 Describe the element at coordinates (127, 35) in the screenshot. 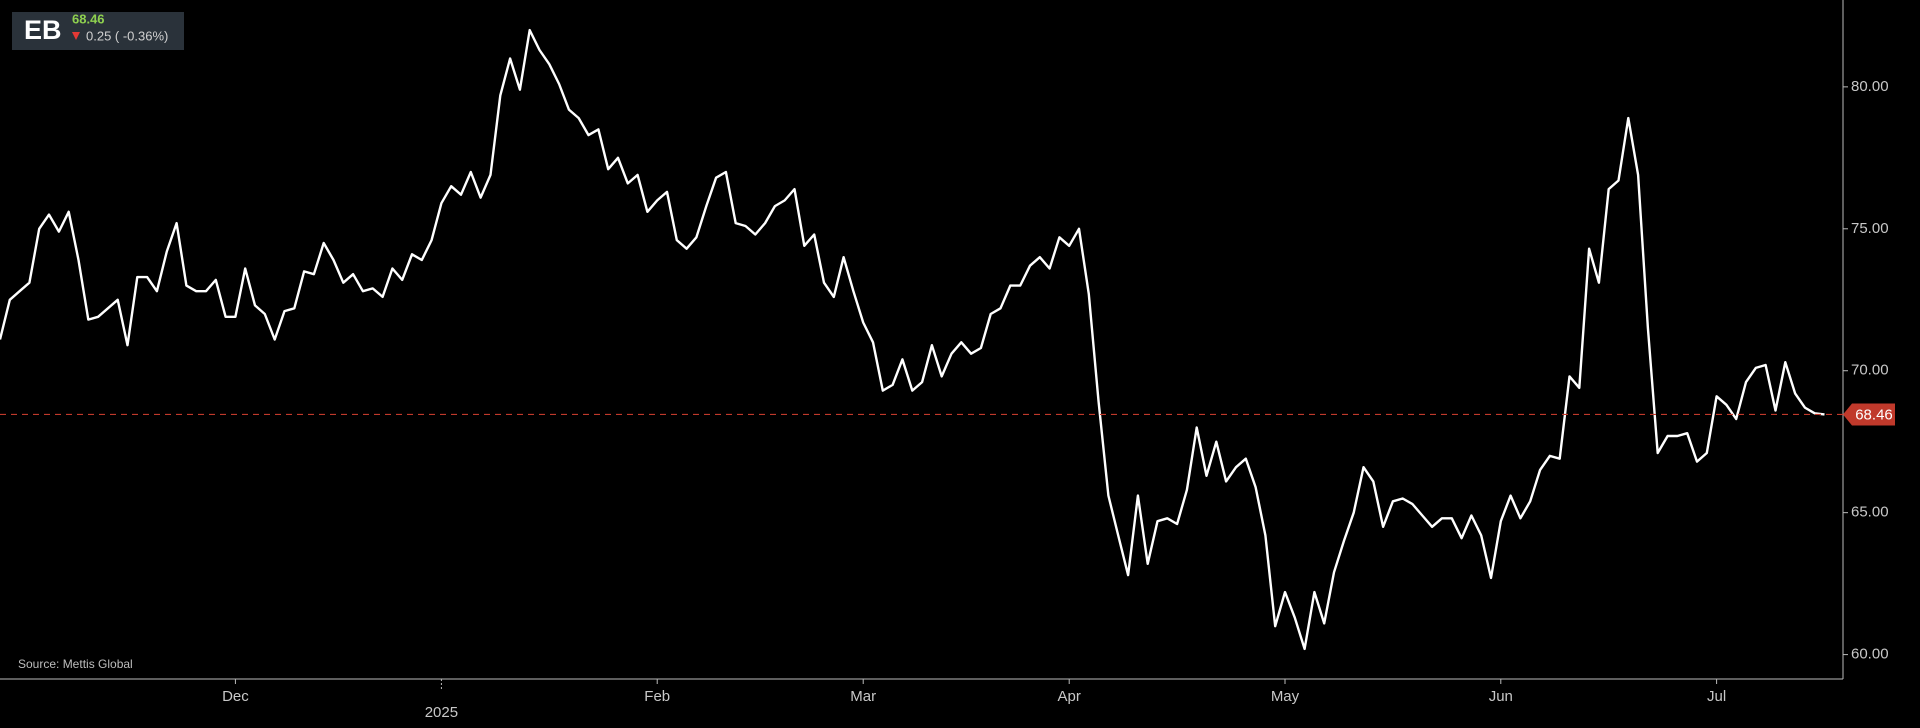

I see `header-change: 0.25 ( -0.36%)` at that location.